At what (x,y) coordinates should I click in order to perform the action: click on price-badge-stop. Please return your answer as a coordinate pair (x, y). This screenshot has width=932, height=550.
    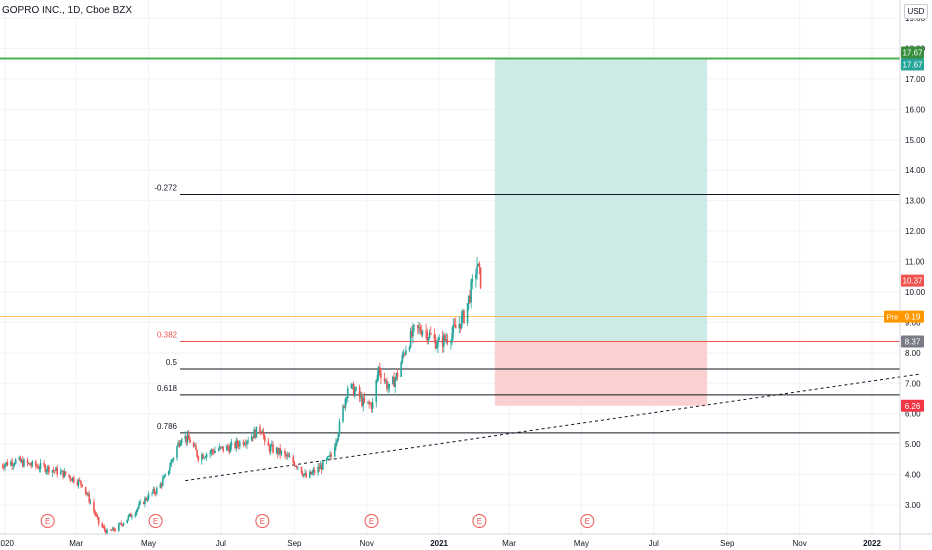
    Looking at the image, I should click on (912, 405).